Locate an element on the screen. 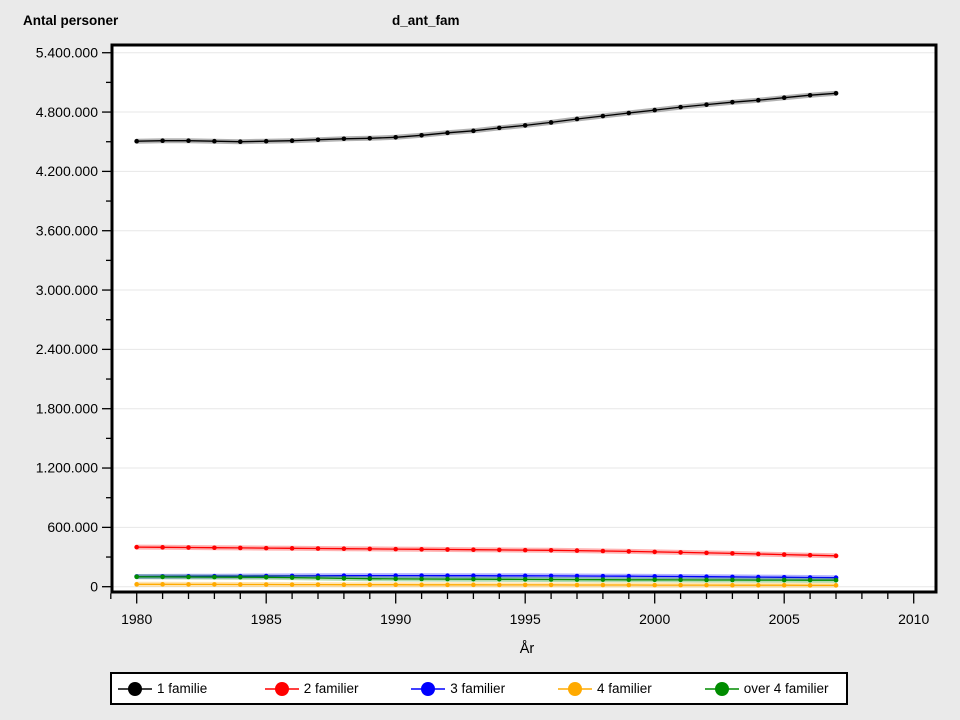  y-axis-title: Antal personer is located at coordinates (71, 20).